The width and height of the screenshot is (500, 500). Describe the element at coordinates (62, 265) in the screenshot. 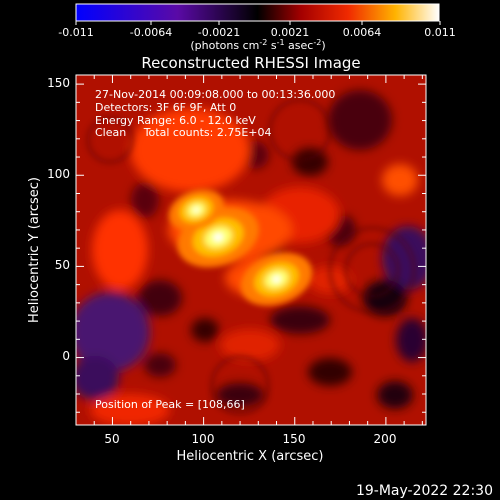

I see `y-tick-label: 50` at that location.